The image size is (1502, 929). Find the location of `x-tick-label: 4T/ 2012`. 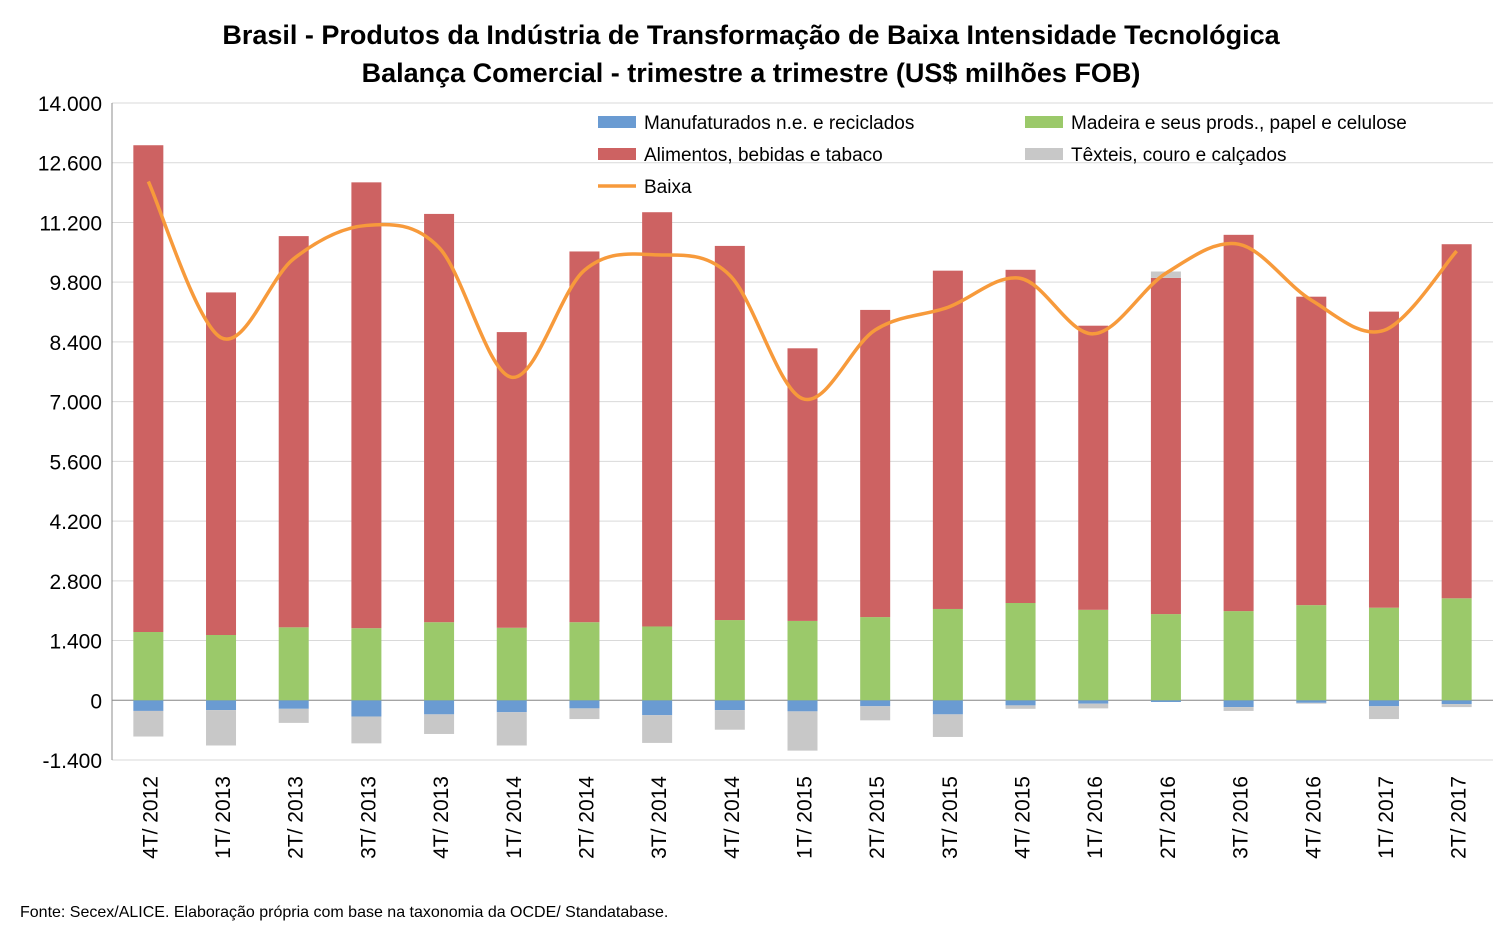

x-tick-label: 4T/ 2012 is located at coordinates (150, 817).